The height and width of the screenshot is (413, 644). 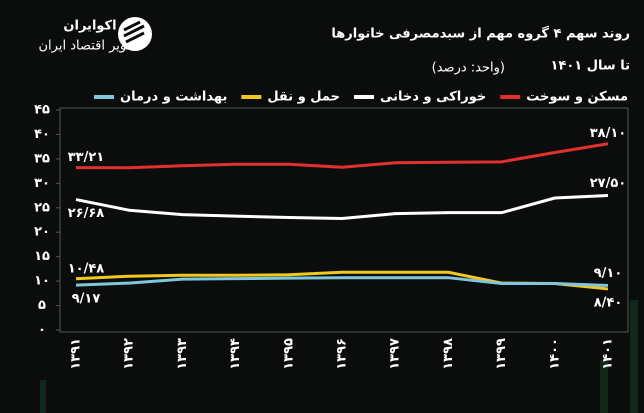 I want to click on y-tick-label: ۴۰, so click(x=42, y=134).